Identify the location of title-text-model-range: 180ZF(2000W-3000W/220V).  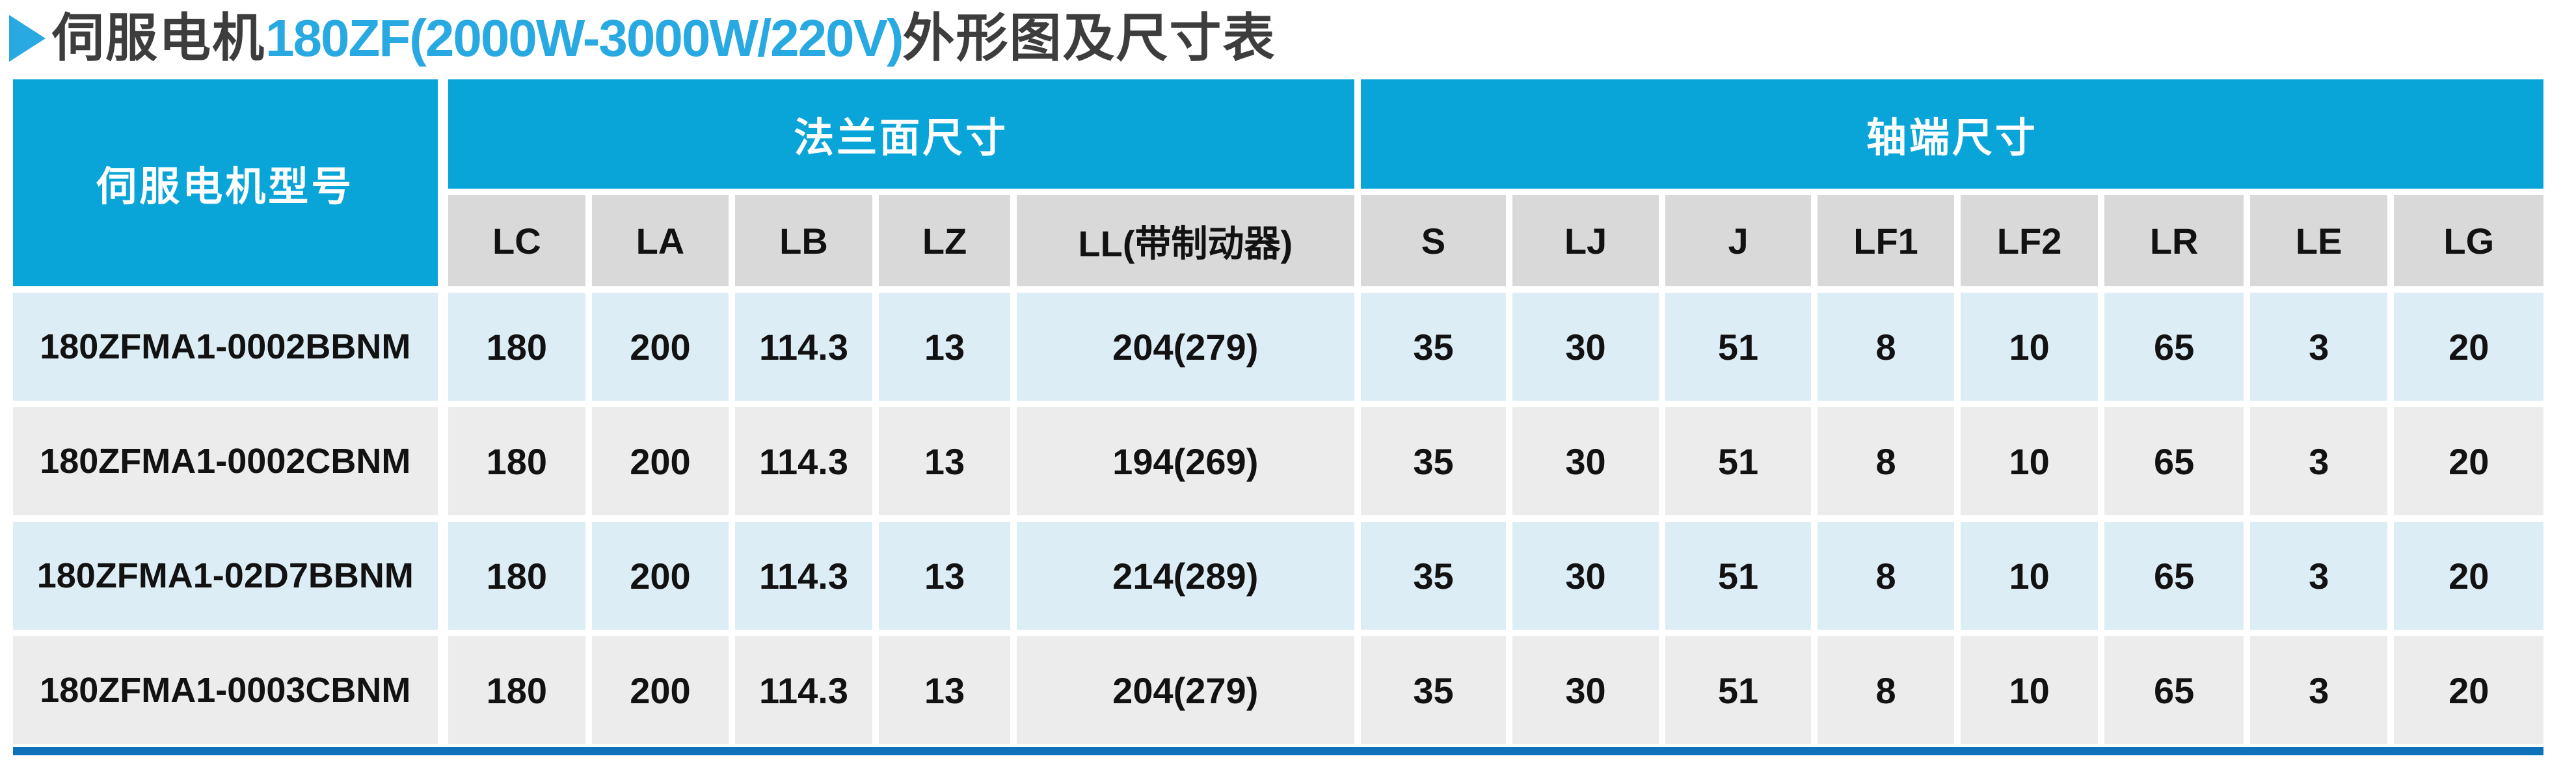
(584, 38).